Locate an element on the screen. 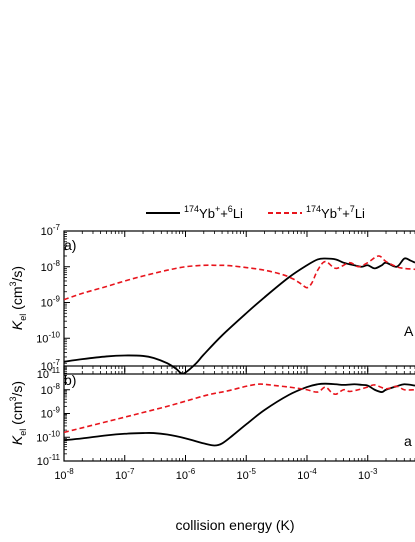 The height and width of the screenshot is (542, 415). x-tick-exp: -7 is located at coordinates (131, 471).